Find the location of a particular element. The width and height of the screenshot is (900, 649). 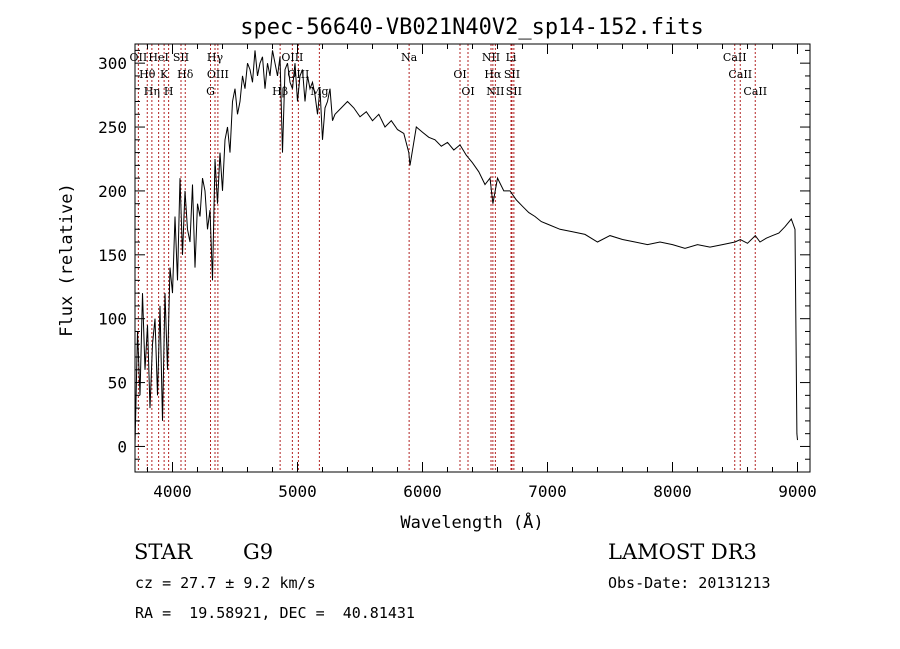

y-tick-label: 100 is located at coordinates (112, 319).